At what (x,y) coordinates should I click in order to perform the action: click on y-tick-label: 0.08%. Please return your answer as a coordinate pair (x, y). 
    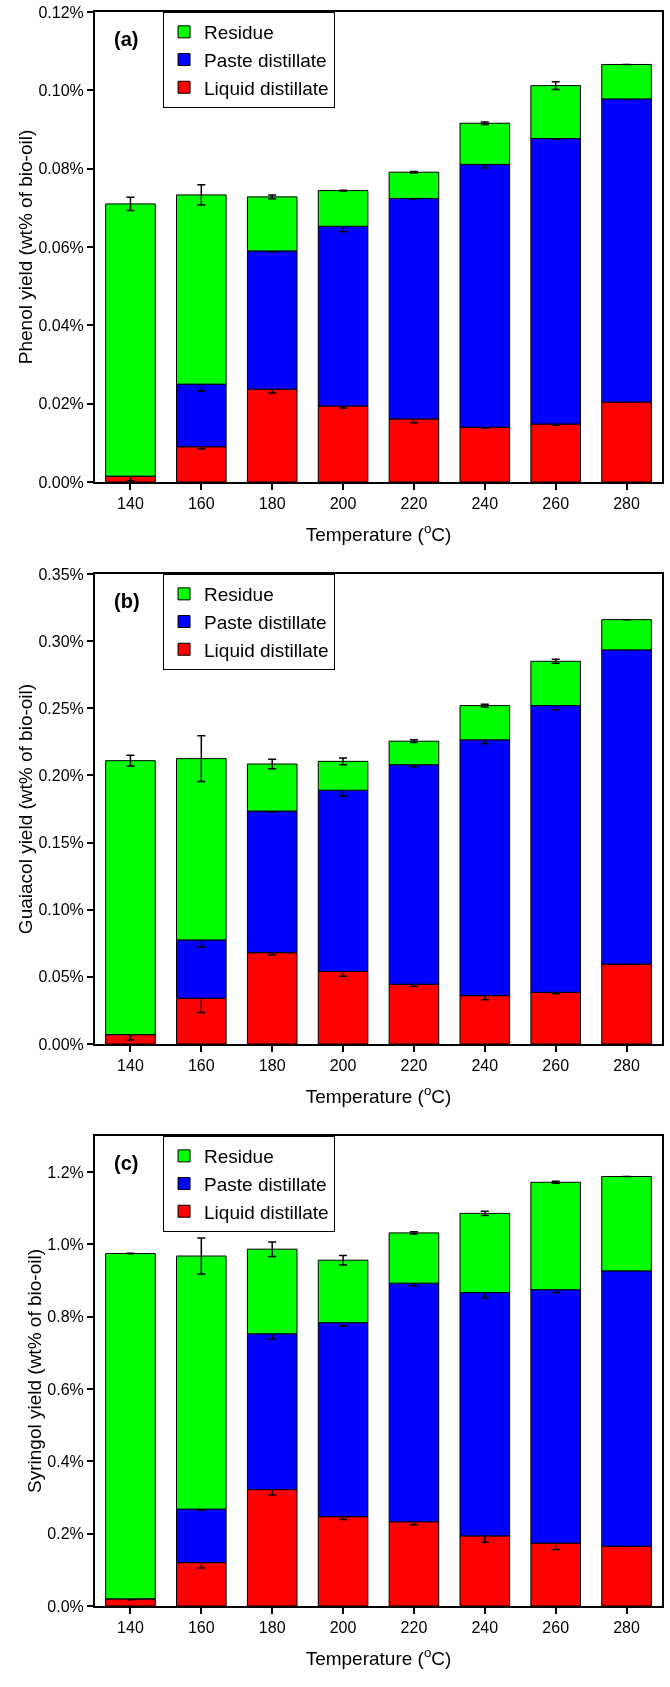
    Looking at the image, I should click on (61, 169).